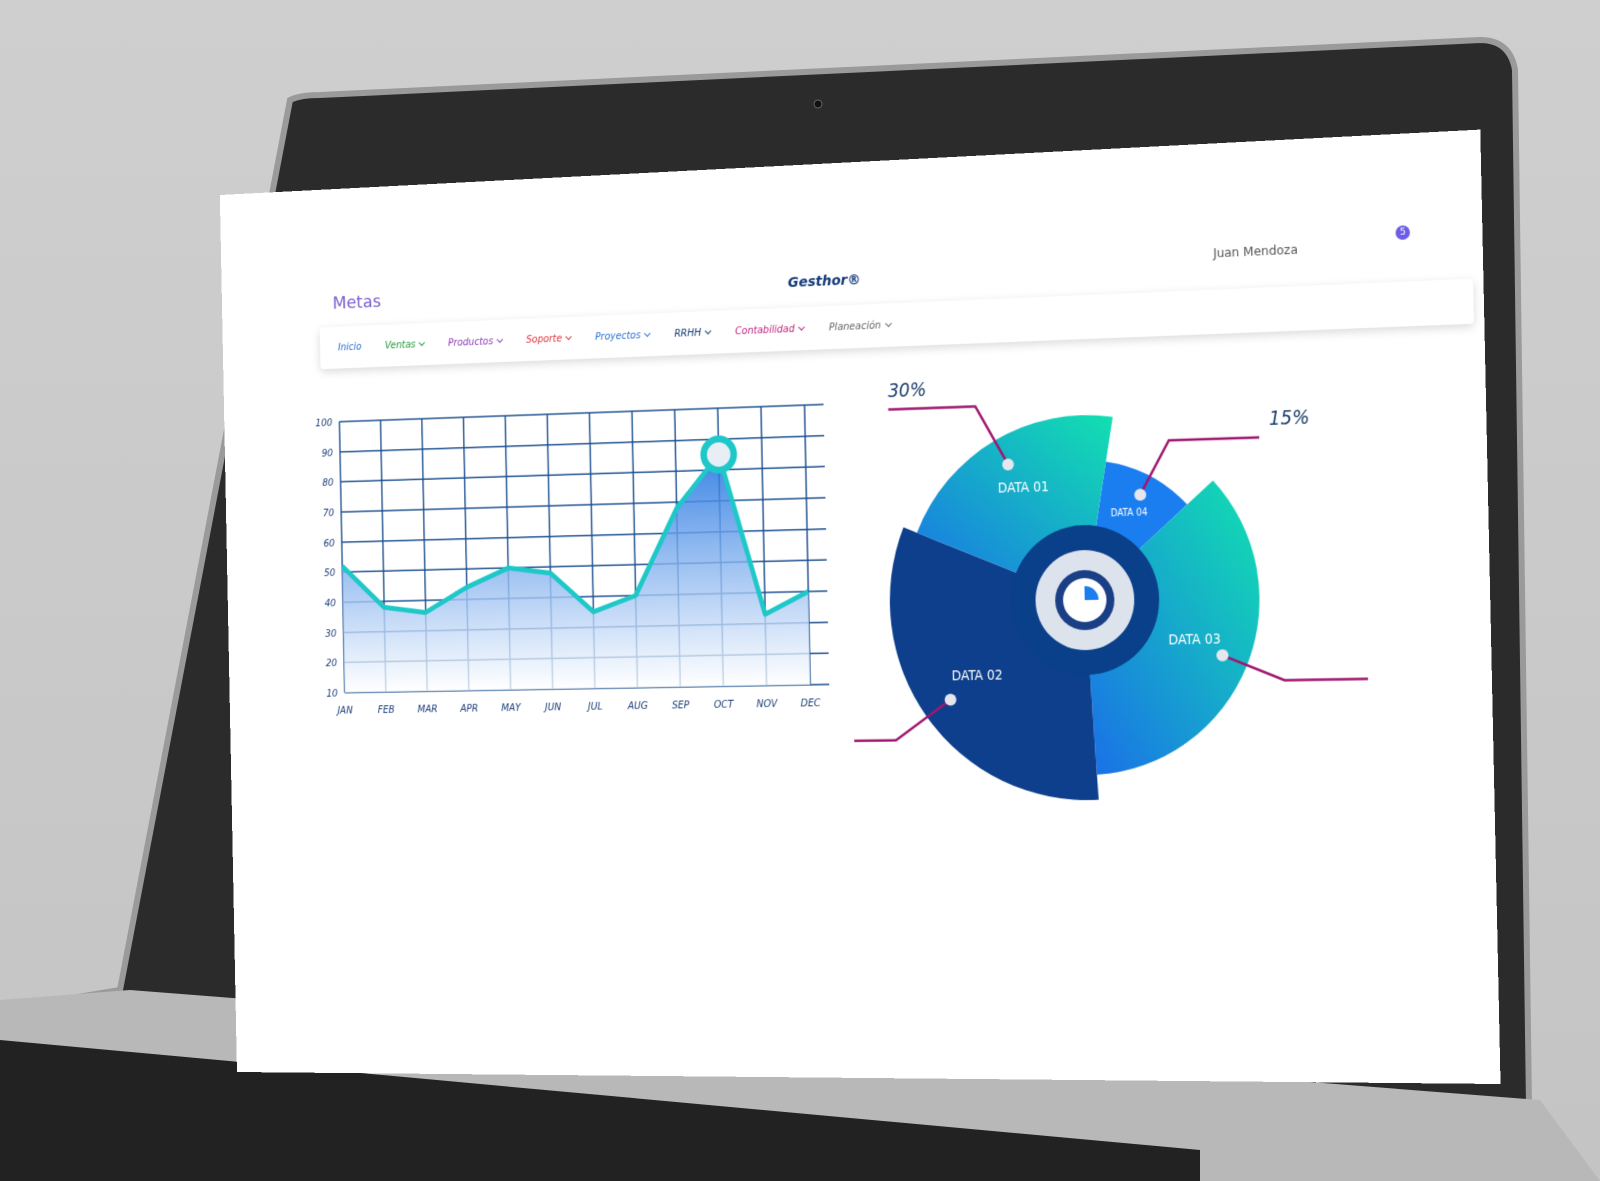 The width and height of the screenshot is (1600, 1181). What do you see at coordinates (468, 708) in the screenshot?
I see `x-tick-label: APR` at bounding box center [468, 708].